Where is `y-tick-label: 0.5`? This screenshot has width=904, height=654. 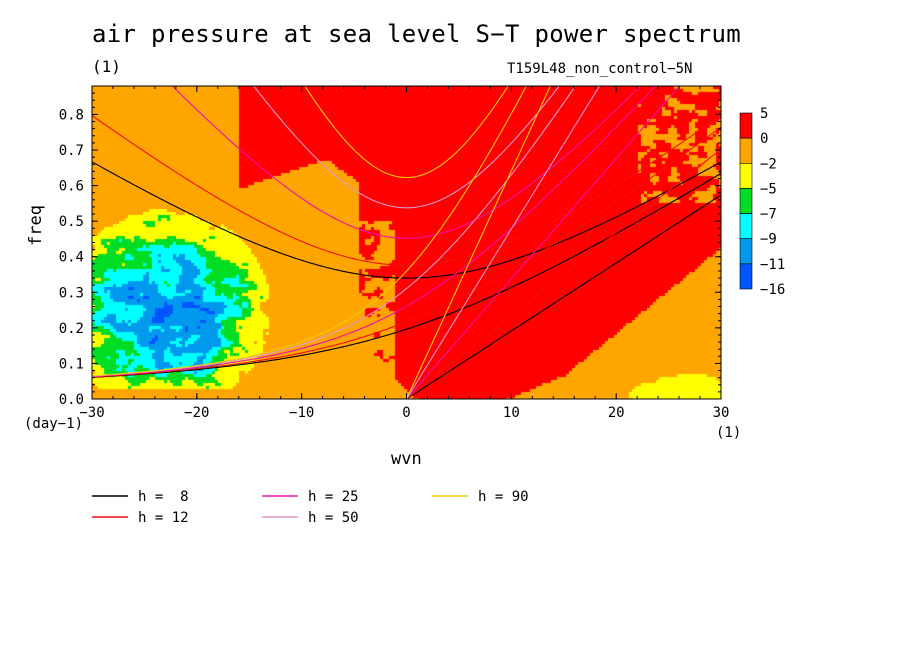
y-tick-label: 0.5 is located at coordinates (71, 222).